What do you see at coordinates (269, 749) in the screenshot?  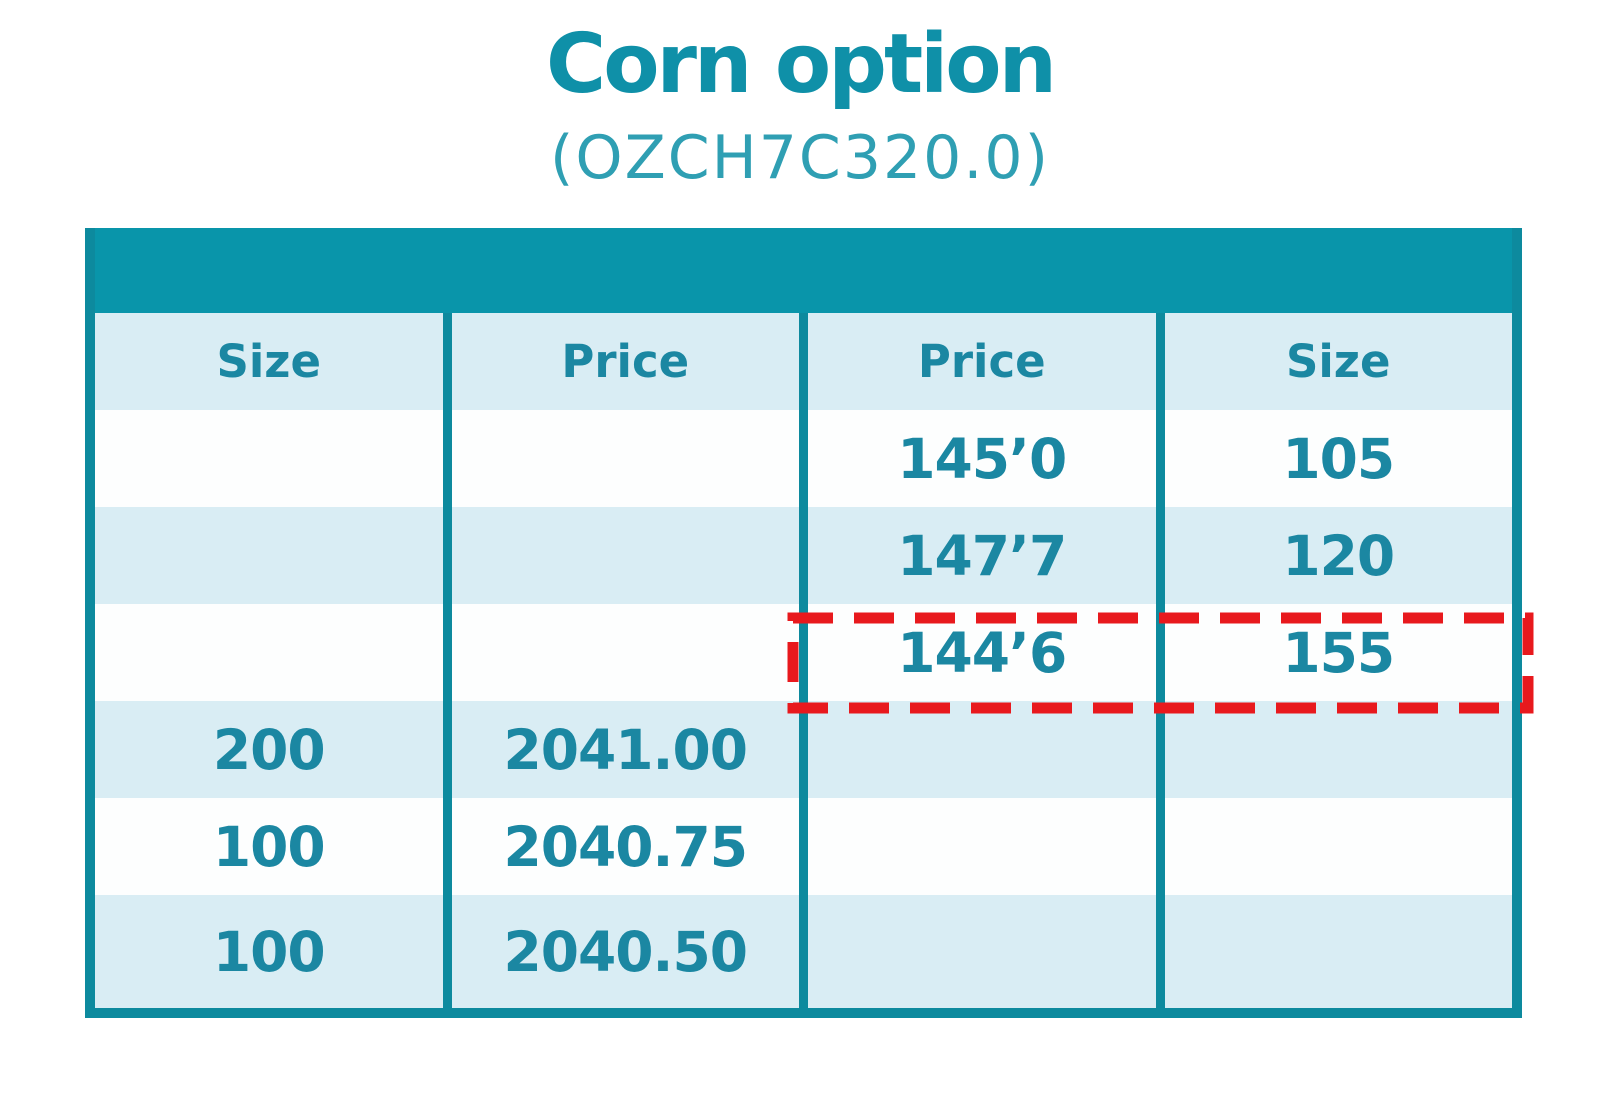 I see `bid-size-cell: 200` at bounding box center [269, 749].